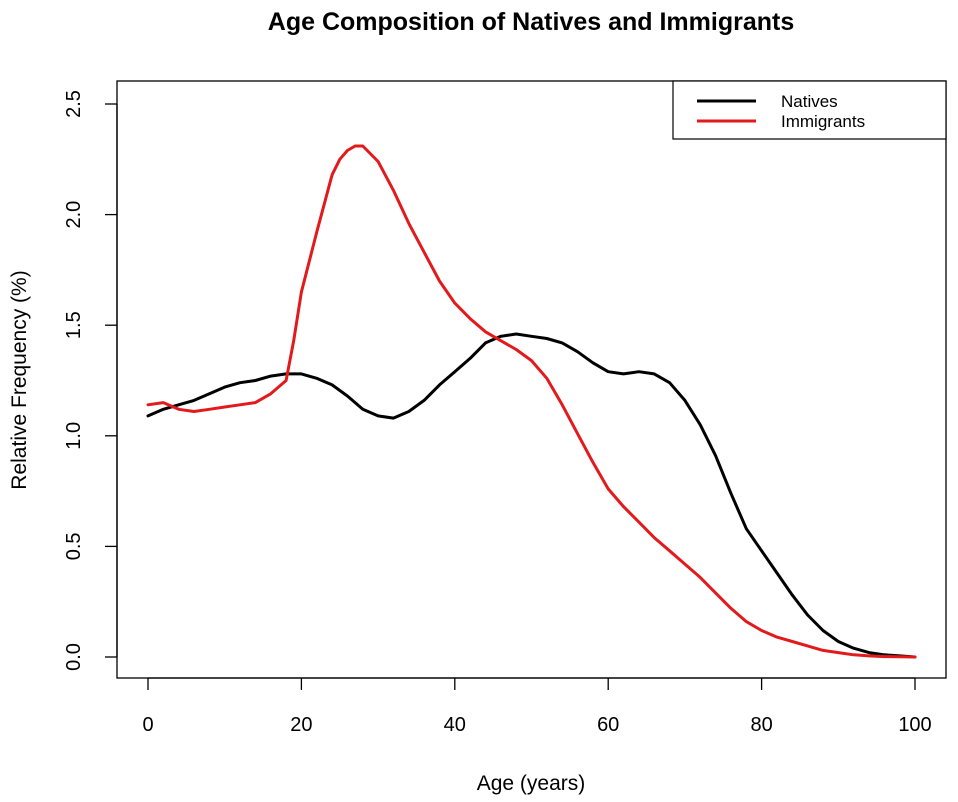  What do you see at coordinates (74, 104) in the screenshot?
I see `y-tick-label: 2.5` at bounding box center [74, 104].